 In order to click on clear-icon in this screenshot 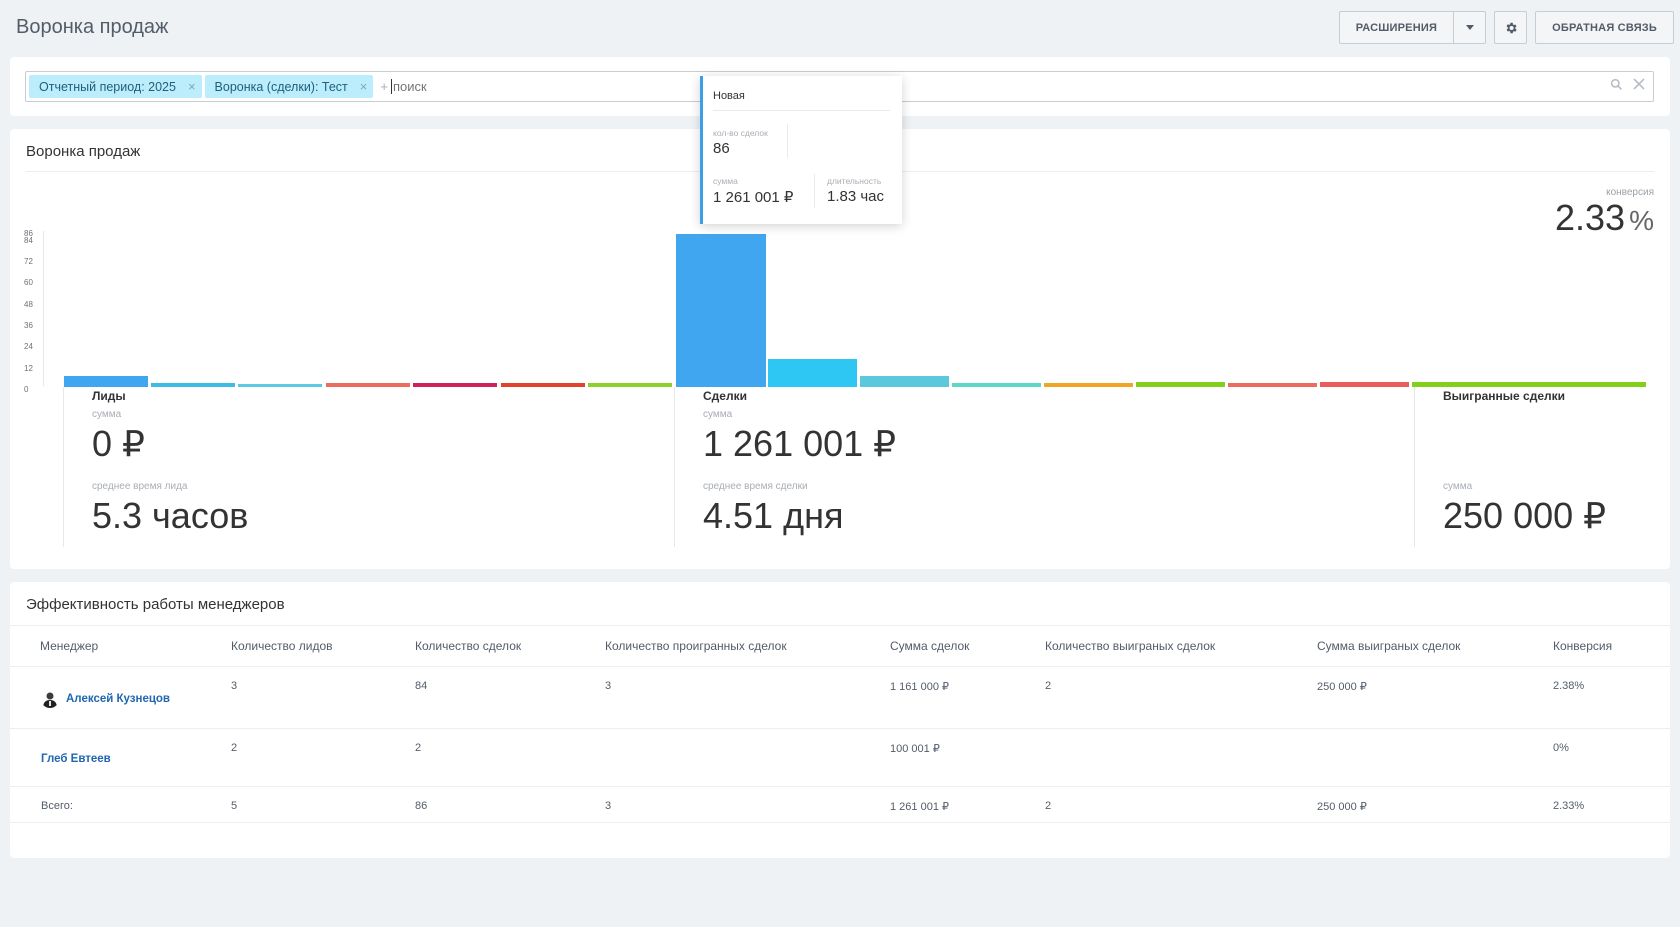, I will do `click(1639, 84)`.